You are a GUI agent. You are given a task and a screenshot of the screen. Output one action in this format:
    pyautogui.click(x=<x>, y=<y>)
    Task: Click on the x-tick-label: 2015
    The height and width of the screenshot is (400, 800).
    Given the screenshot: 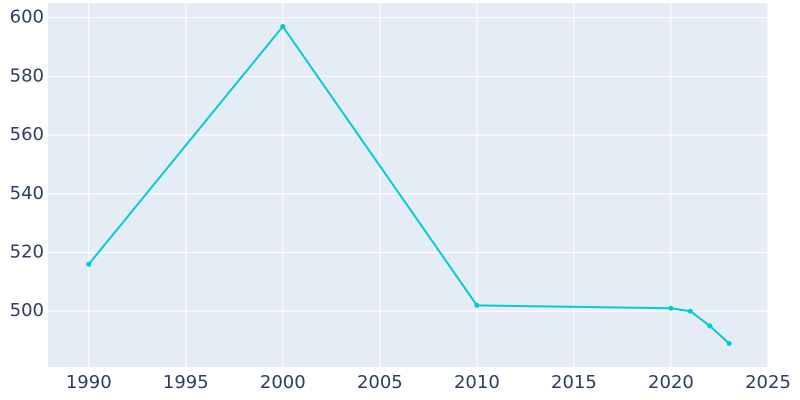 What is the action you would take?
    pyautogui.click(x=574, y=382)
    